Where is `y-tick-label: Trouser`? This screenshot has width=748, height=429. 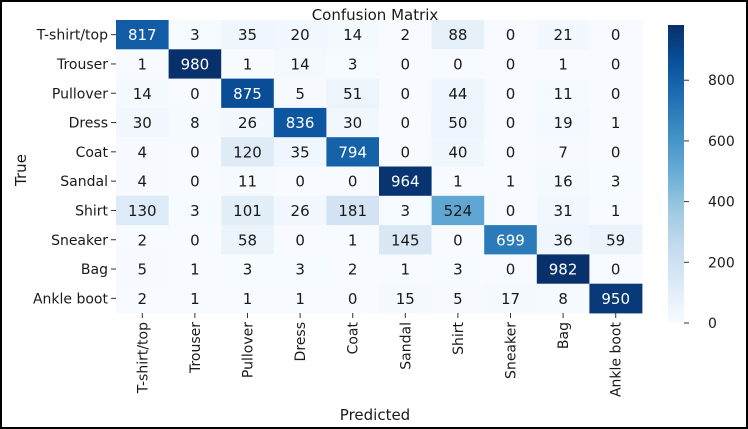 y-tick-label: Trouser is located at coordinates (82, 65).